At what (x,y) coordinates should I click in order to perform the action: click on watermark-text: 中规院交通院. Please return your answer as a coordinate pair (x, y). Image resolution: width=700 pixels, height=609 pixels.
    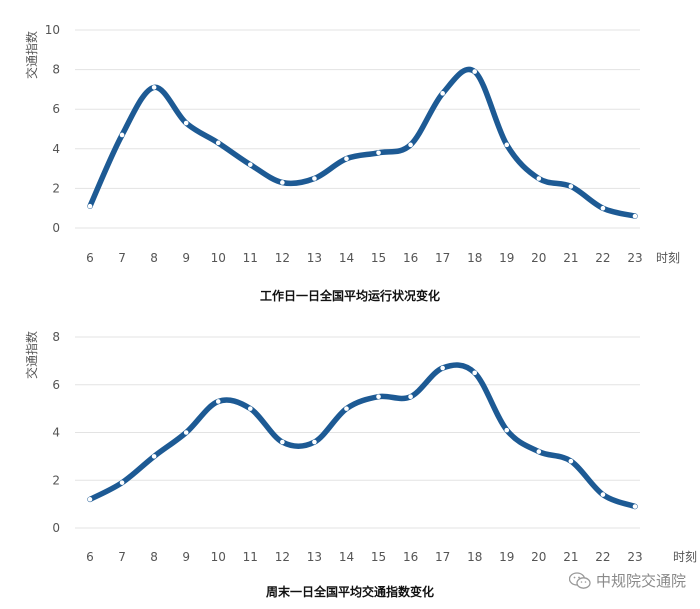
    Looking at the image, I should click on (640, 581).